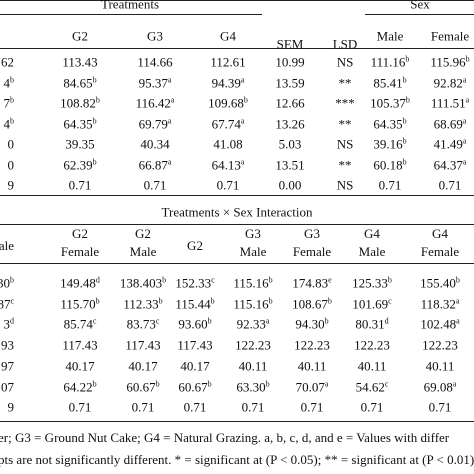 The image size is (474, 474). Describe the element at coordinates (450, 36) in the screenshot. I see `column-header: Female` at that location.